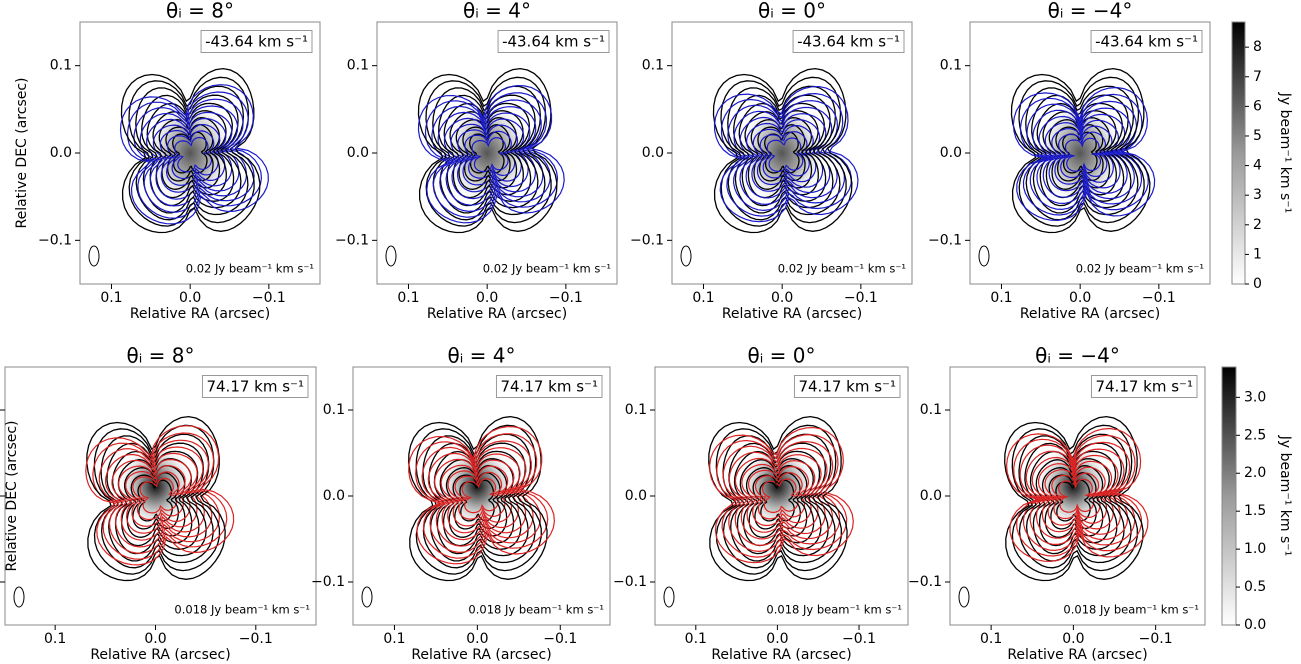  Describe the element at coordinates (1257, 106) in the screenshot. I see `colorbar-tick-label: 6` at that location.